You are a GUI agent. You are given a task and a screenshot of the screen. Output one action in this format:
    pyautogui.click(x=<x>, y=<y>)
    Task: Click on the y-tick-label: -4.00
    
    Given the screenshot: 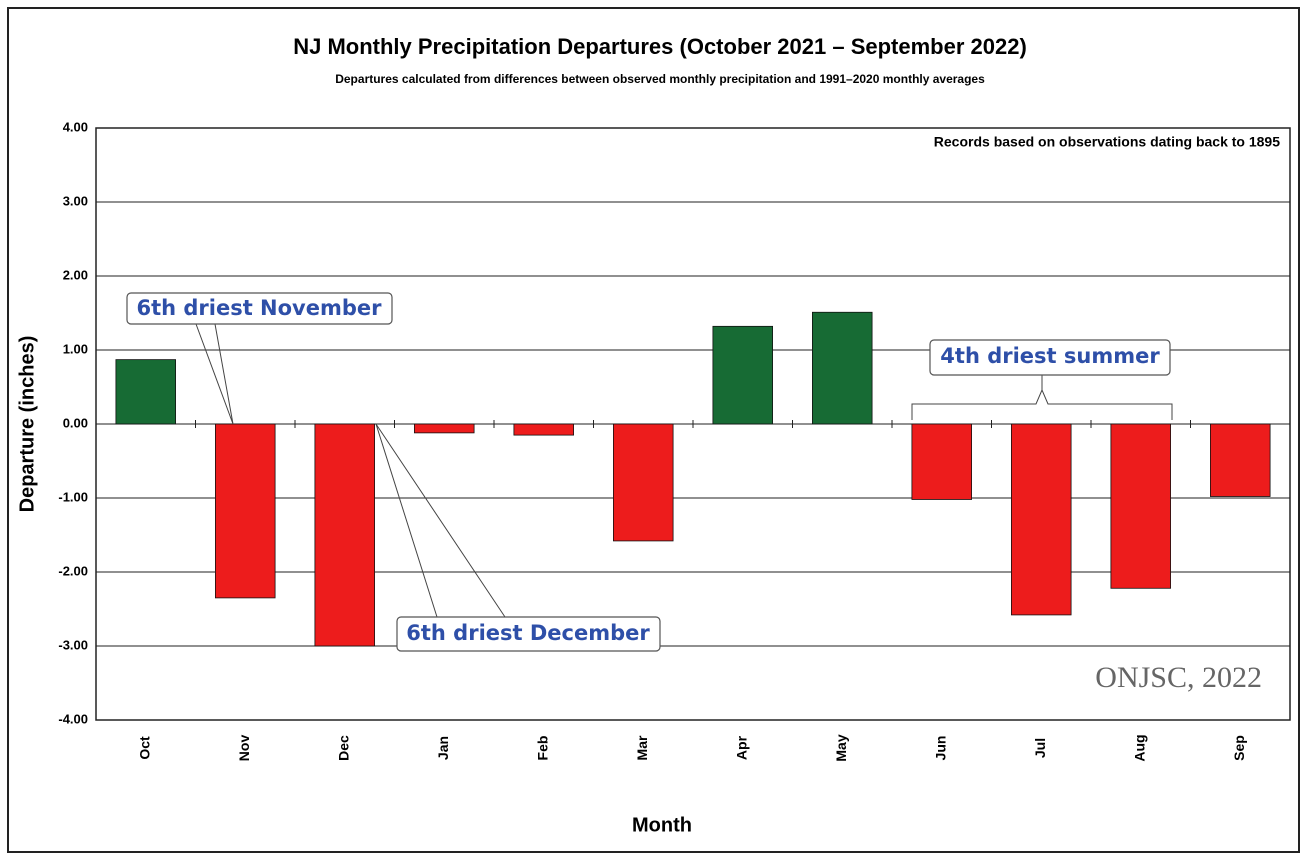 What is the action you would take?
    pyautogui.click(x=73, y=718)
    